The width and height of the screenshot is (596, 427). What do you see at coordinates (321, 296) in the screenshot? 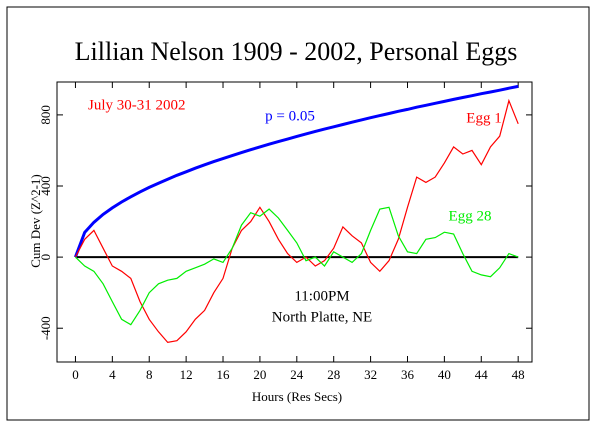
I see `annotation: 11:00PM` at bounding box center [321, 296].